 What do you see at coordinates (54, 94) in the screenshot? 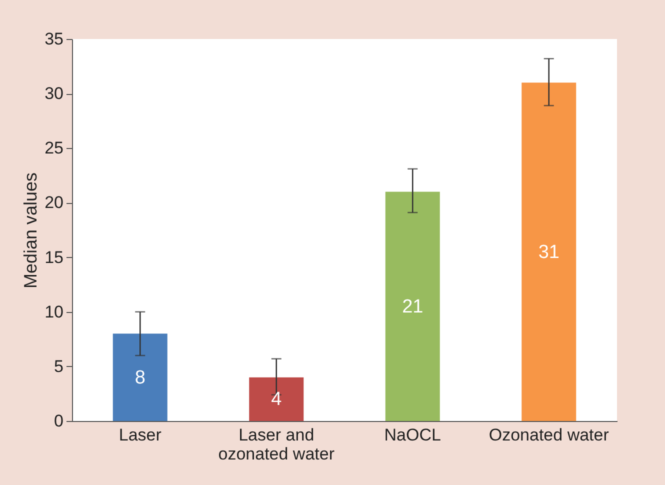
I see `y-tick-label: 30` at bounding box center [54, 94].